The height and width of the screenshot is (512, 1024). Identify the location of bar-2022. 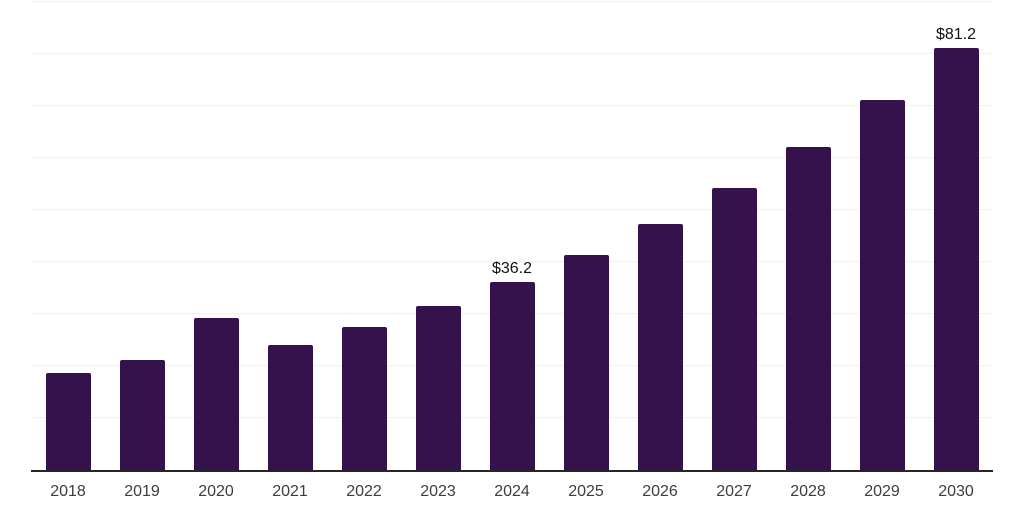
(364, 398).